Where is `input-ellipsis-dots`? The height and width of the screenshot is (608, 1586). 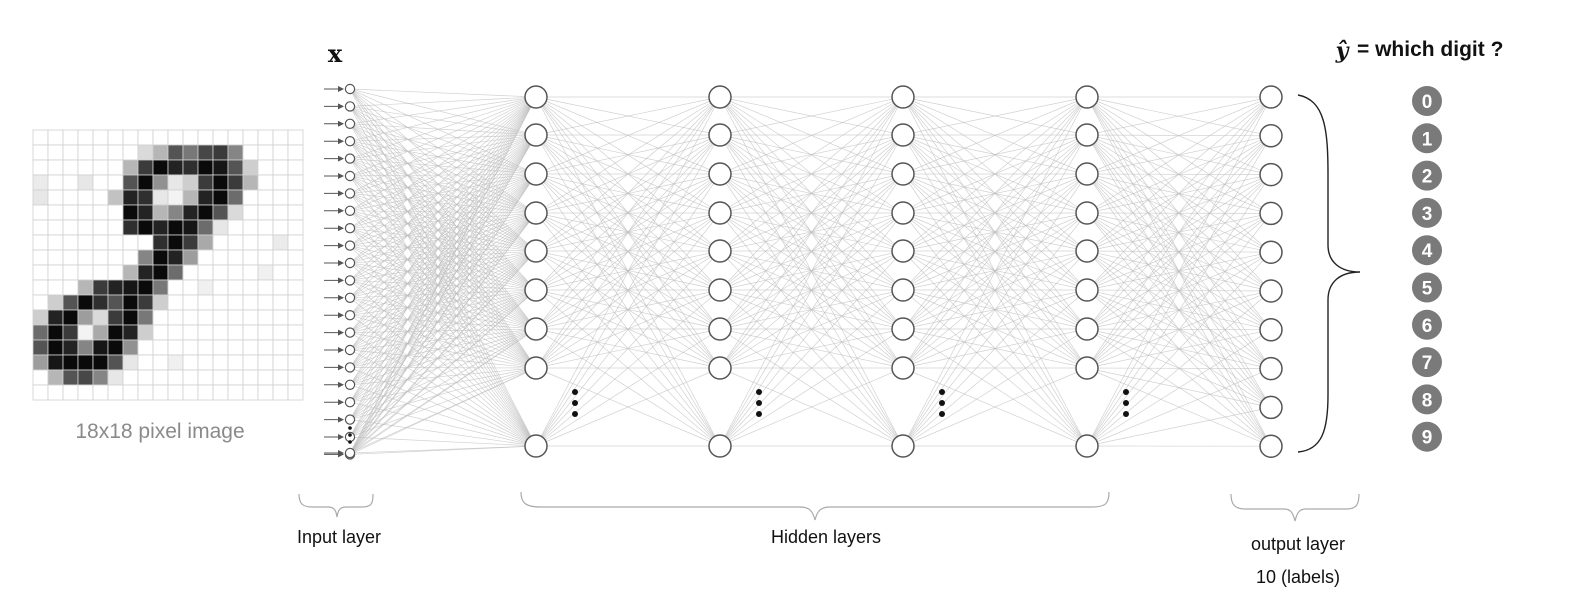
input-ellipsis-dots is located at coordinates (350, 435).